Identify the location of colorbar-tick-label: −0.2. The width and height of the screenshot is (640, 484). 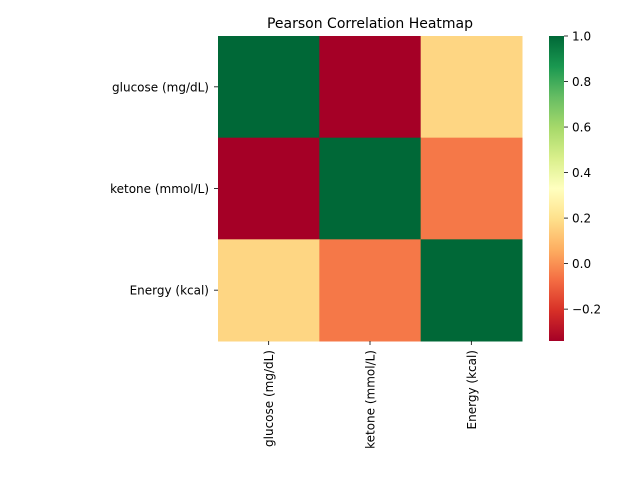
(586, 310).